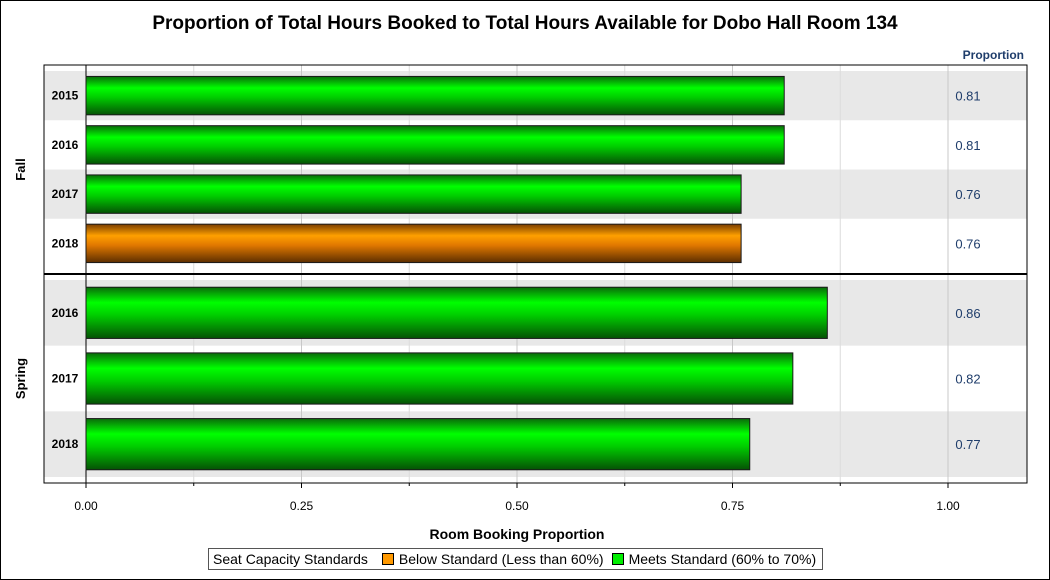  Describe the element at coordinates (993, 55) in the screenshot. I see `value-column-header: Proportion` at that location.